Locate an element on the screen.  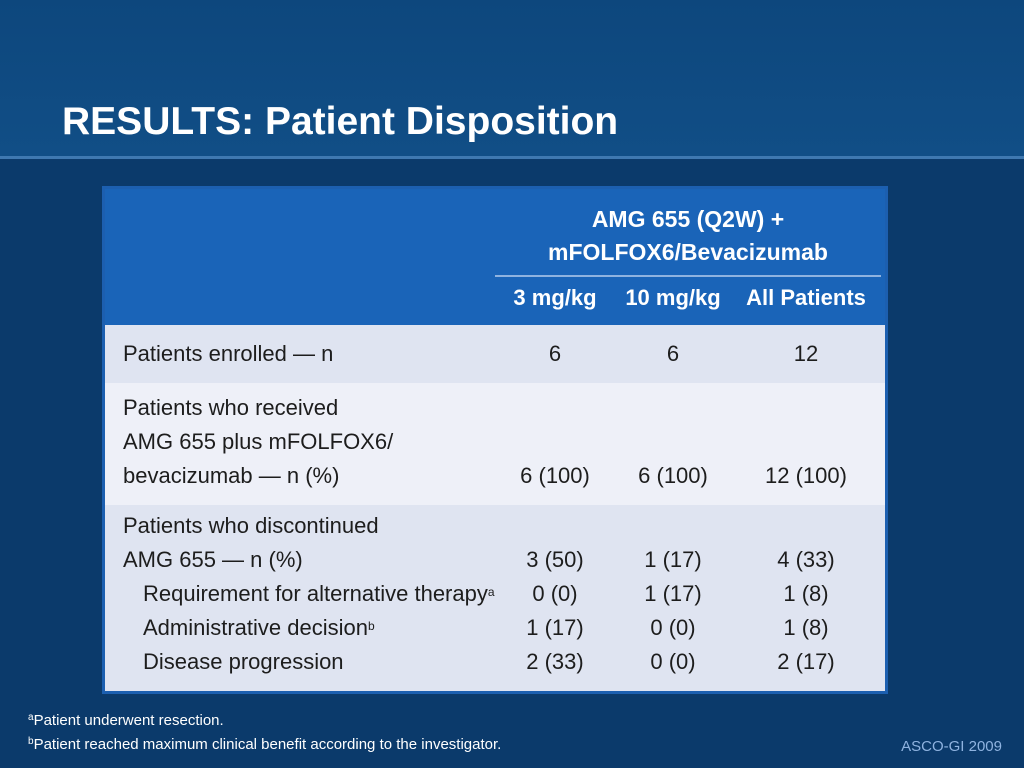
footnote-a: aPatient underwent resection. is located at coordinates (126, 720).